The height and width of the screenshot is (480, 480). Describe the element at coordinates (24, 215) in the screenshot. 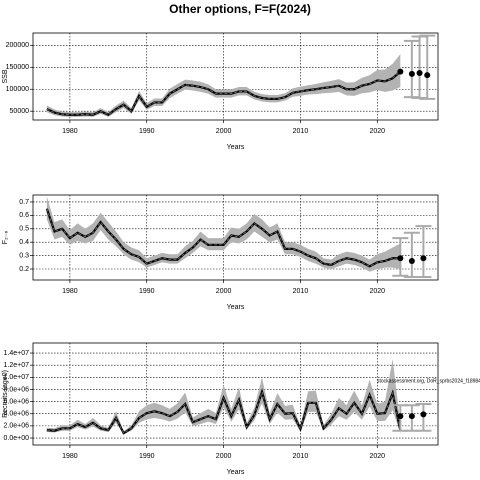

I see `y-tick-label: 0.6` at that location.